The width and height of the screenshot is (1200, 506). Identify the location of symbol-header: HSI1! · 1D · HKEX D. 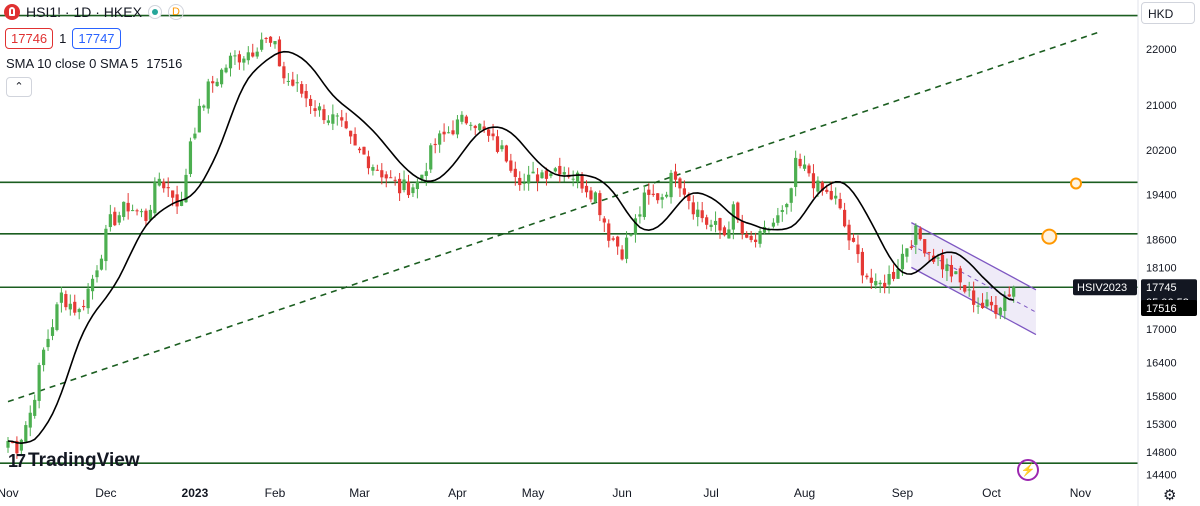
(94, 12).